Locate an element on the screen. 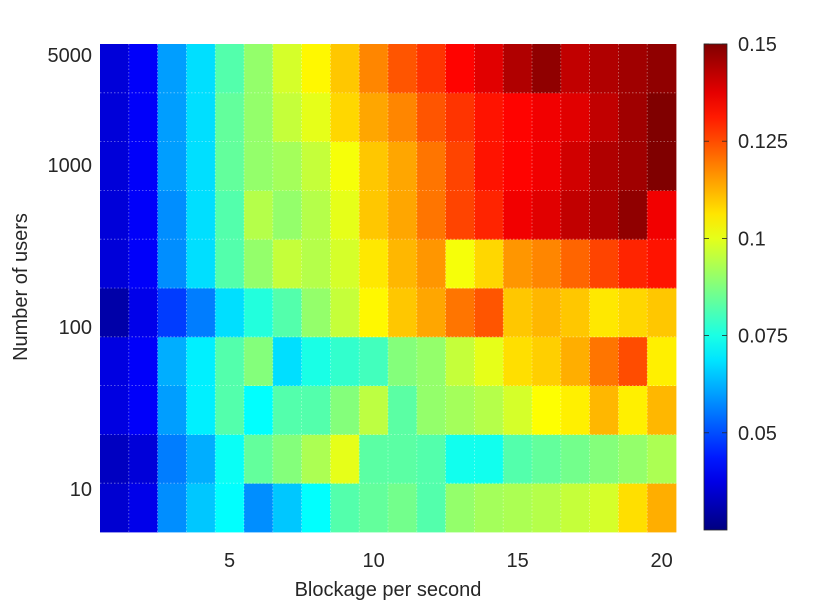  y-axis-label: Number of users is located at coordinates (21, 287).